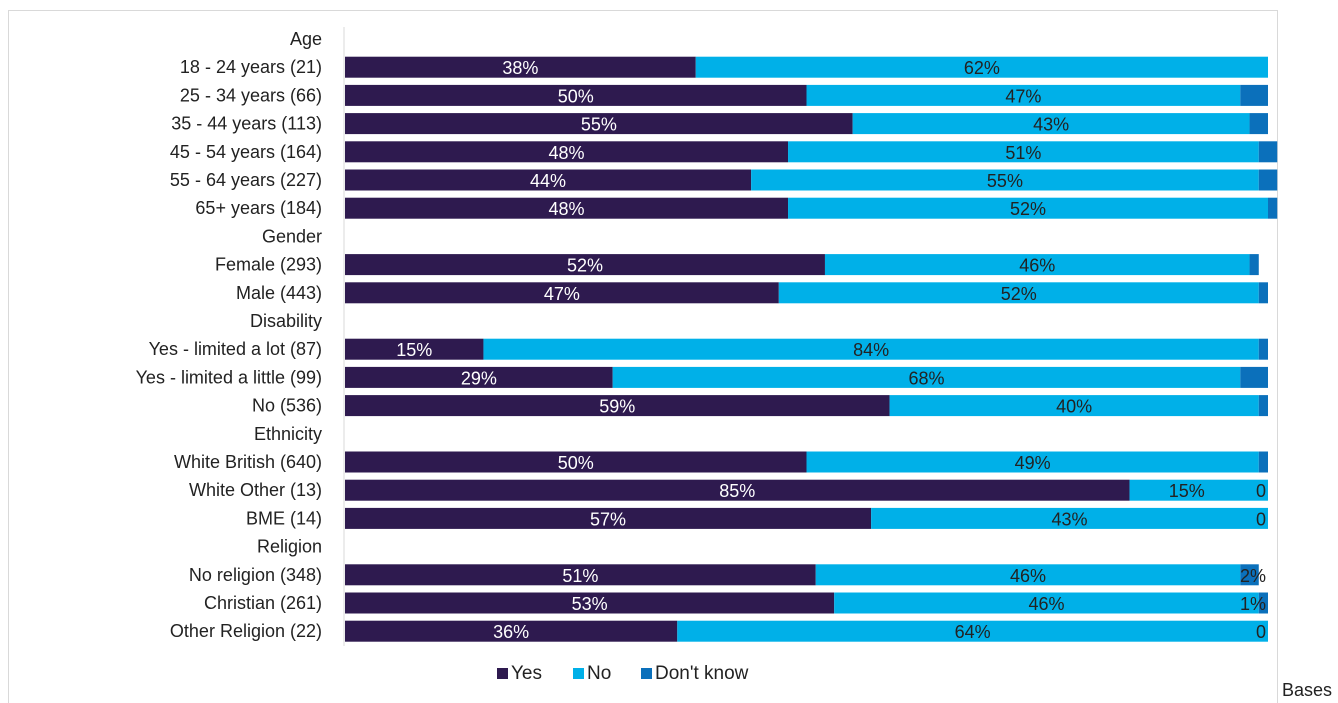 This screenshot has height=703, width=1338. I want to click on data-label-dont-know: 1%, so click(1253, 604).